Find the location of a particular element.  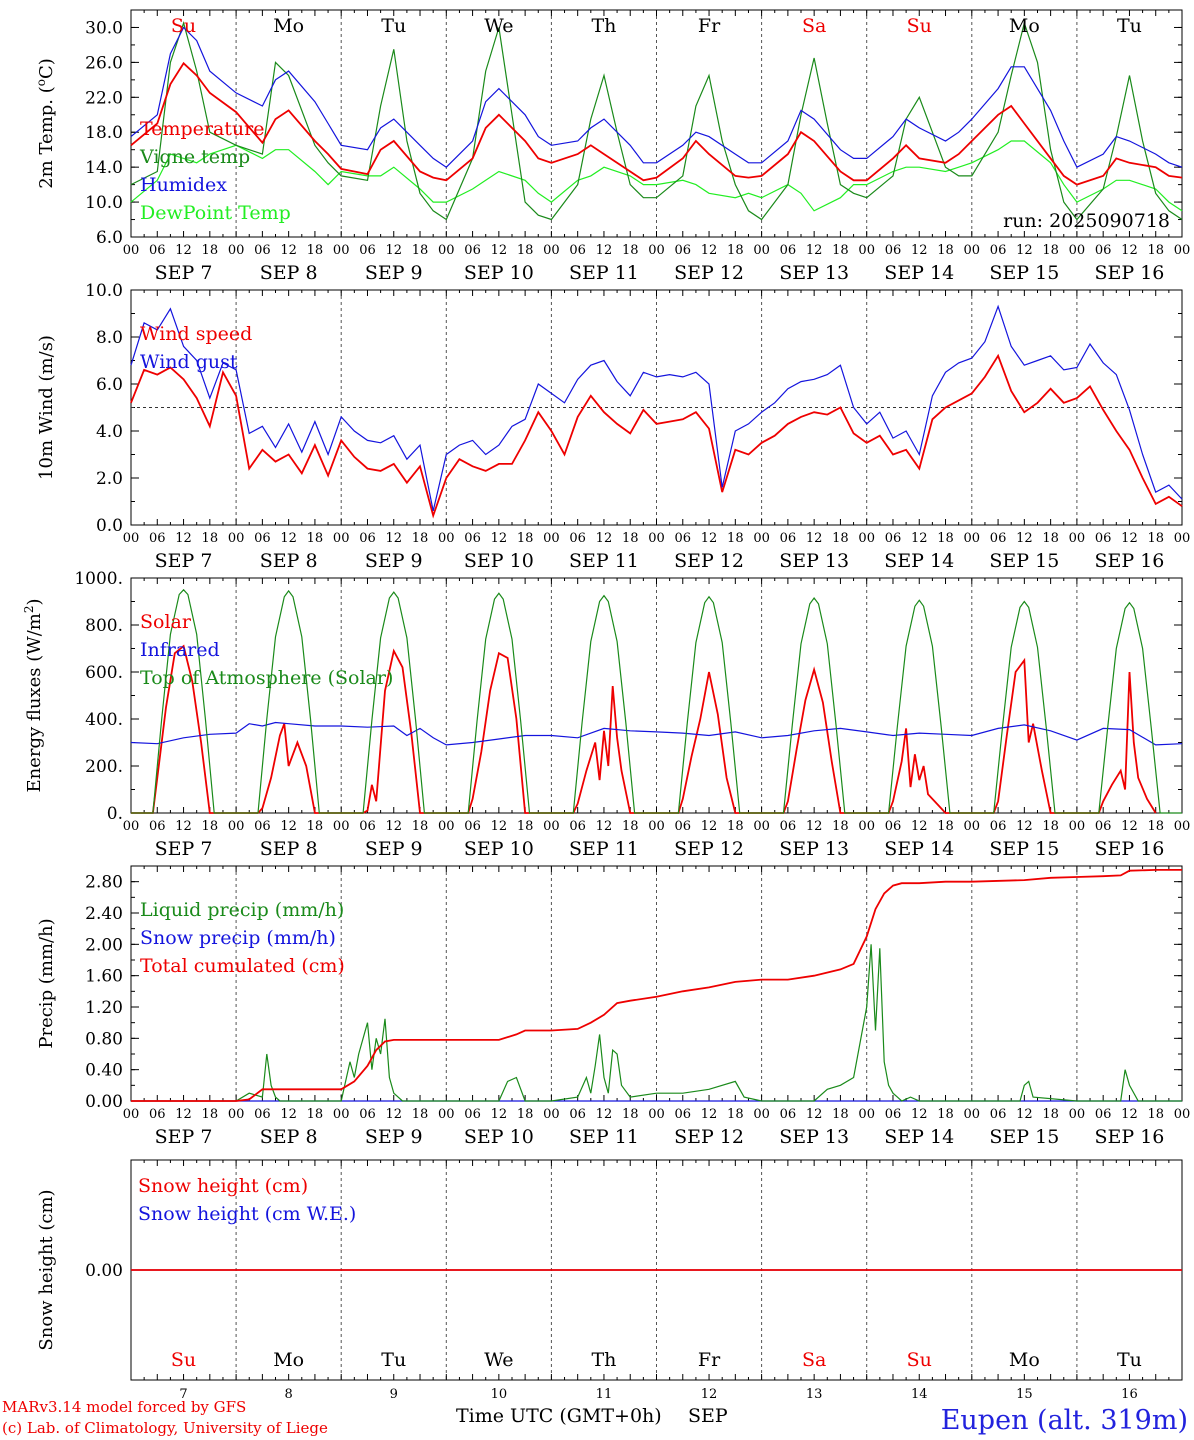

day-number-label: 11 is located at coordinates (604, 1394).